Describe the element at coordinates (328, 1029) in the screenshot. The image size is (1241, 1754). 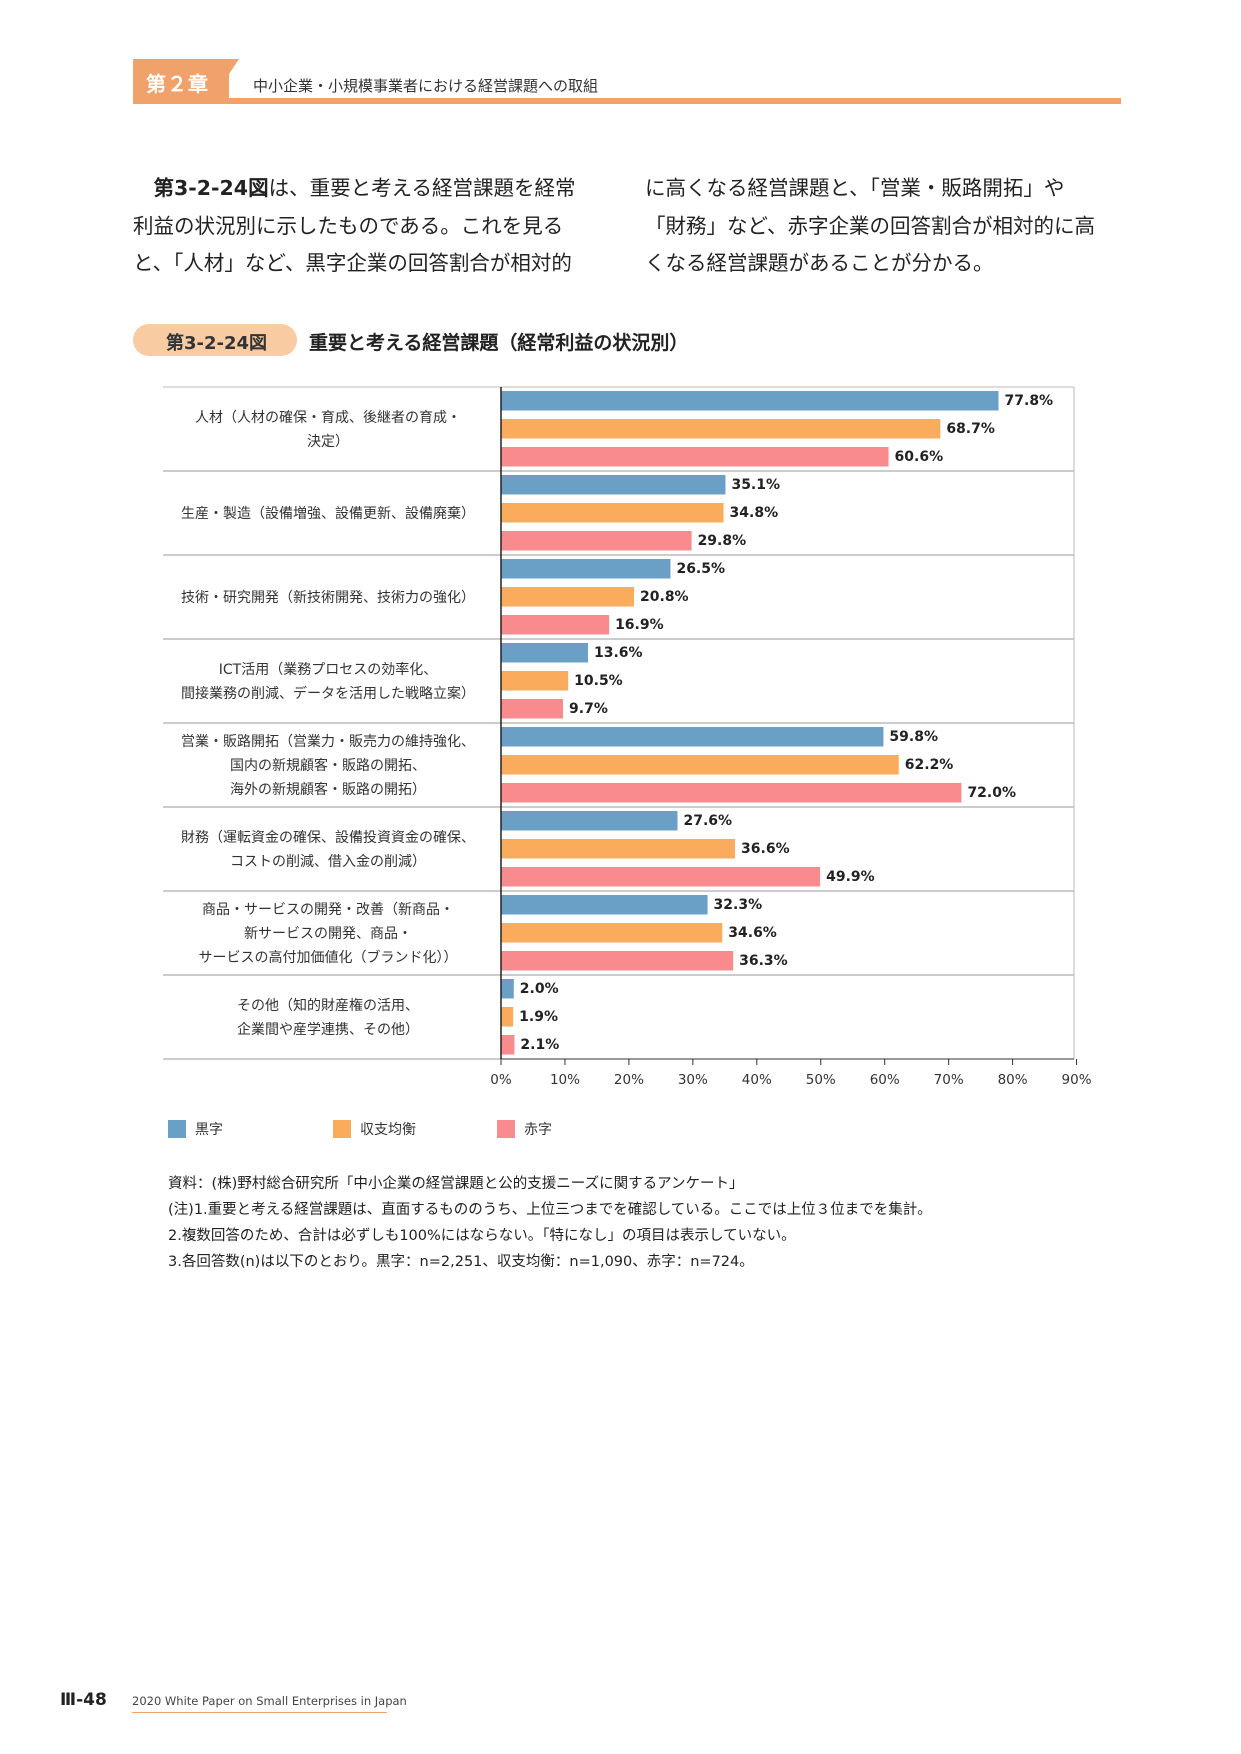
I see `category-label: 企業間や産学連携、その他）` at that location.